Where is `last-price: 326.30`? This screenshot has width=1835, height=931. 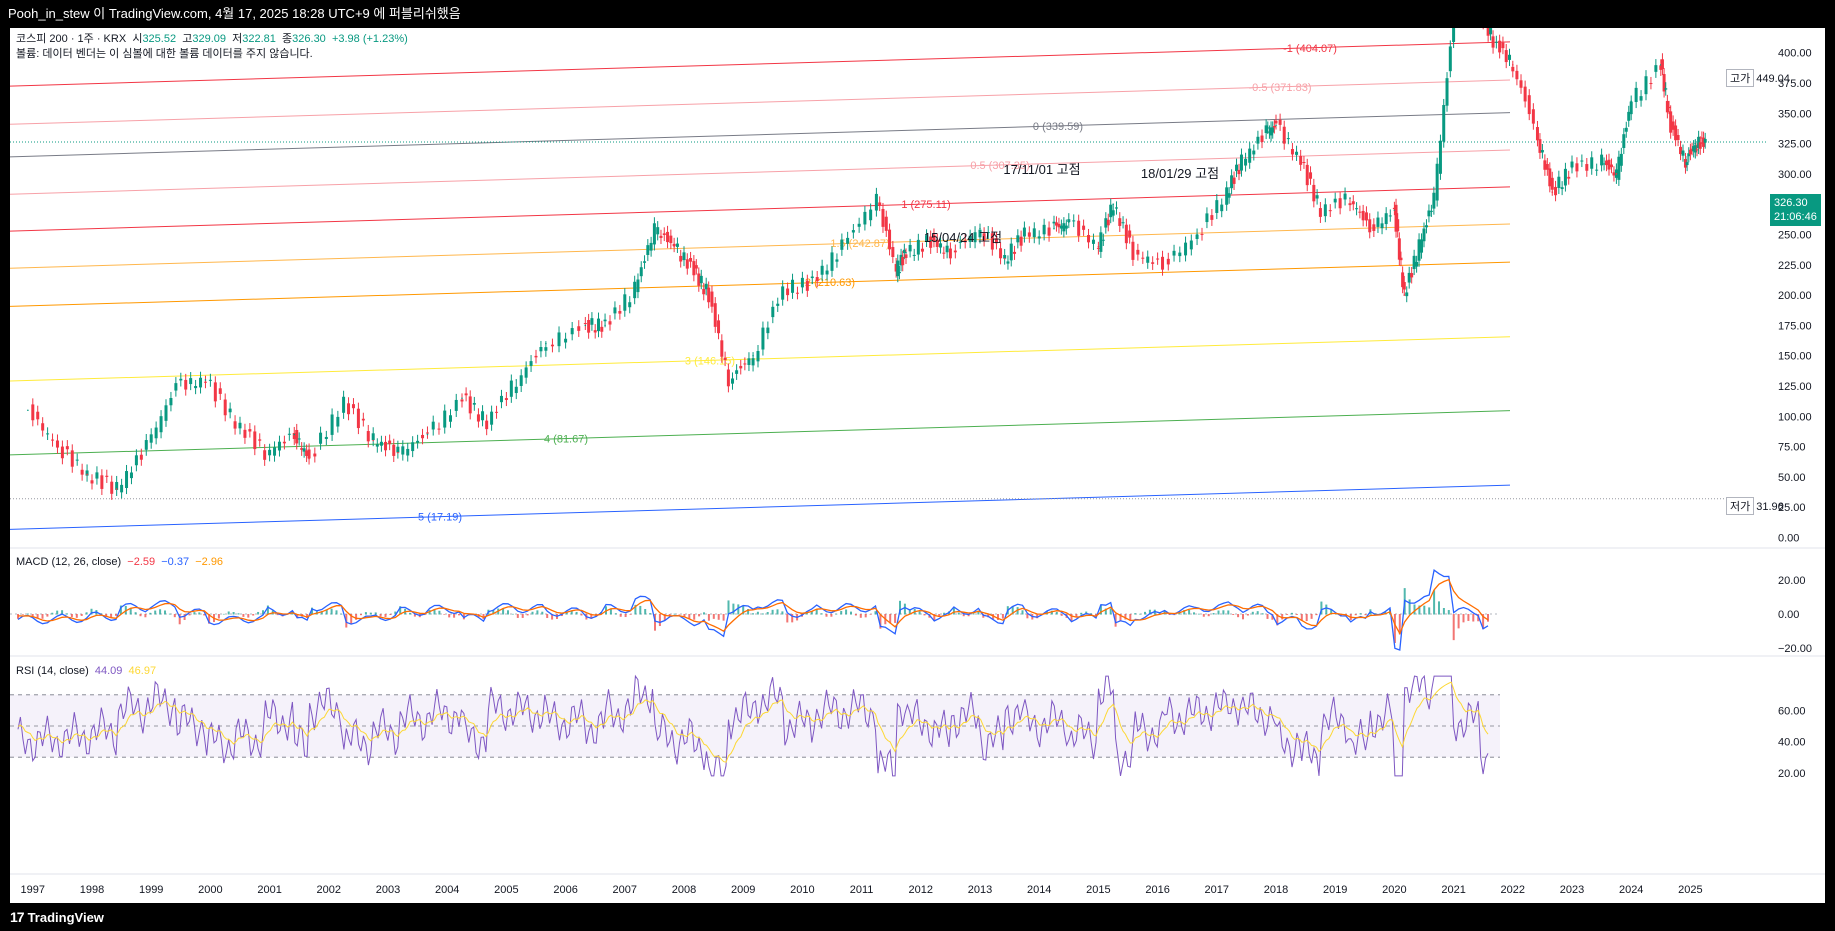
last-price: 326.30 is located at coordinates (1791, 203).